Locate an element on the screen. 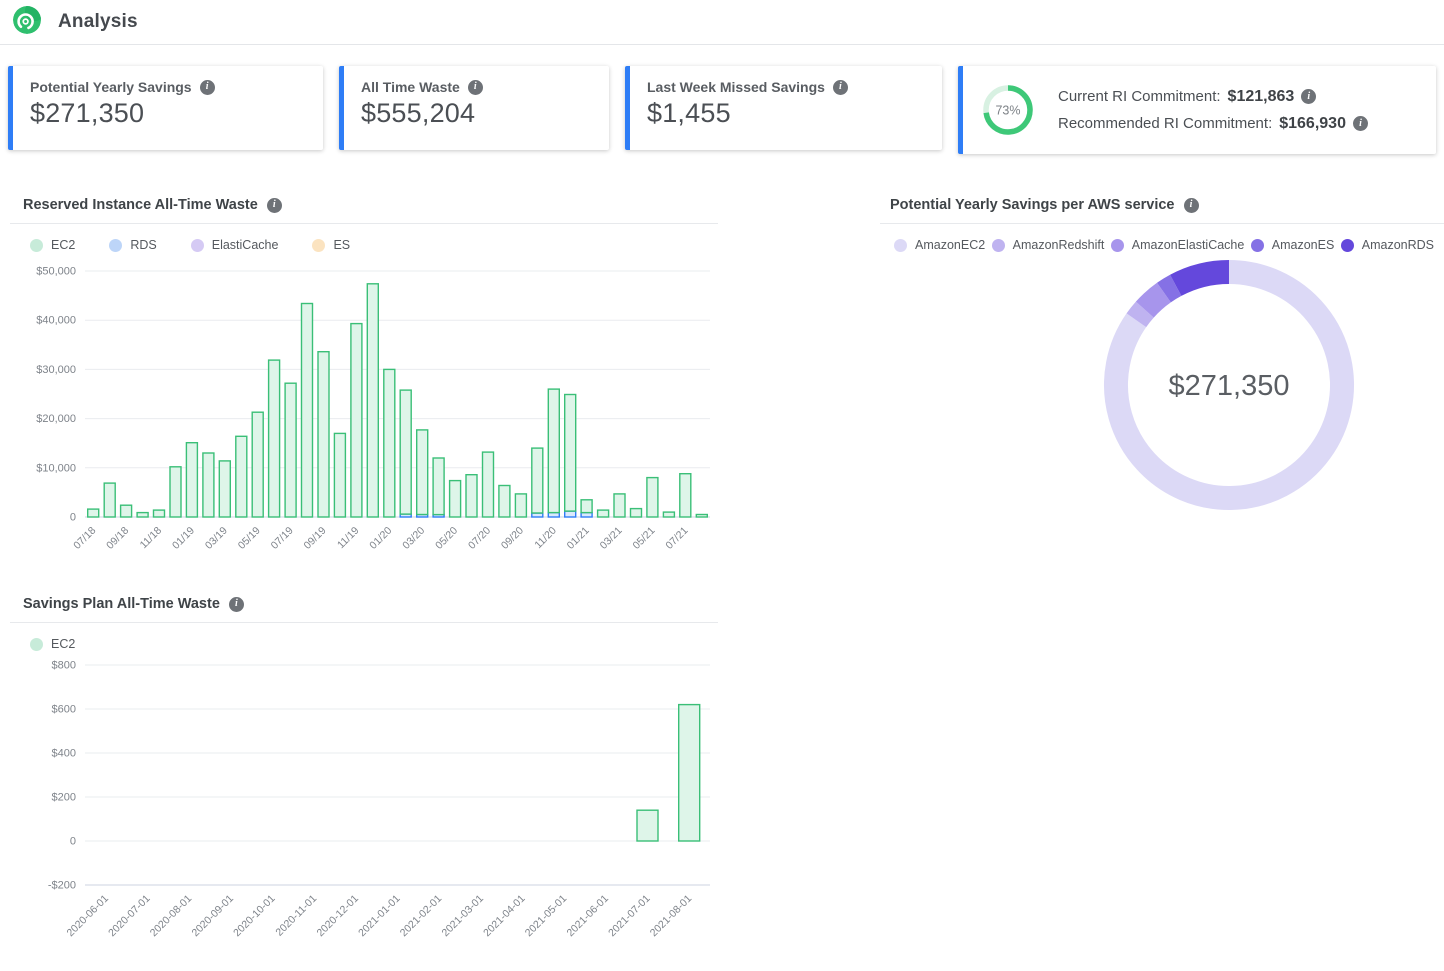 The image size is (1444, 971). donut-segment-AmazonES is located at coordinates (1169, 288).